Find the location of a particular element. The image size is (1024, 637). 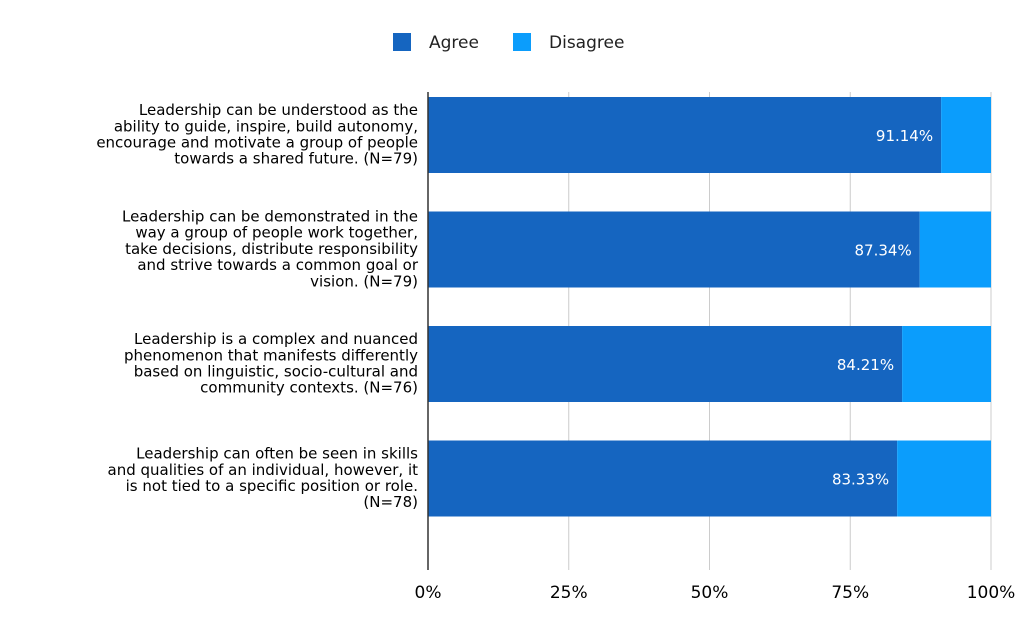

x-tick-label: 100% is located at coordinates (991, 593).